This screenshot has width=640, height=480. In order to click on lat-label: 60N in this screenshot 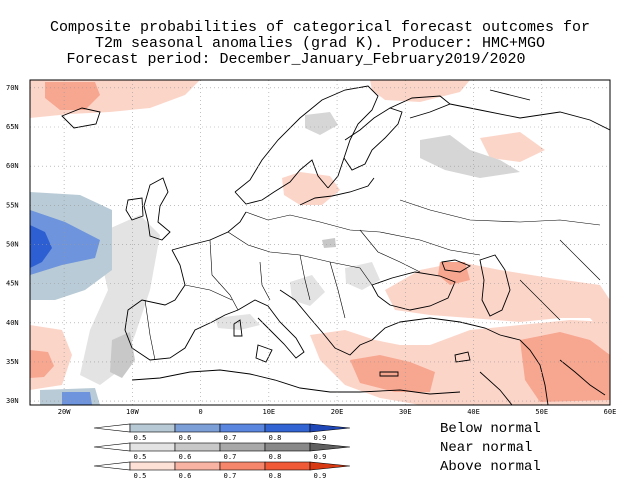, I will do `click(12, 166)`.